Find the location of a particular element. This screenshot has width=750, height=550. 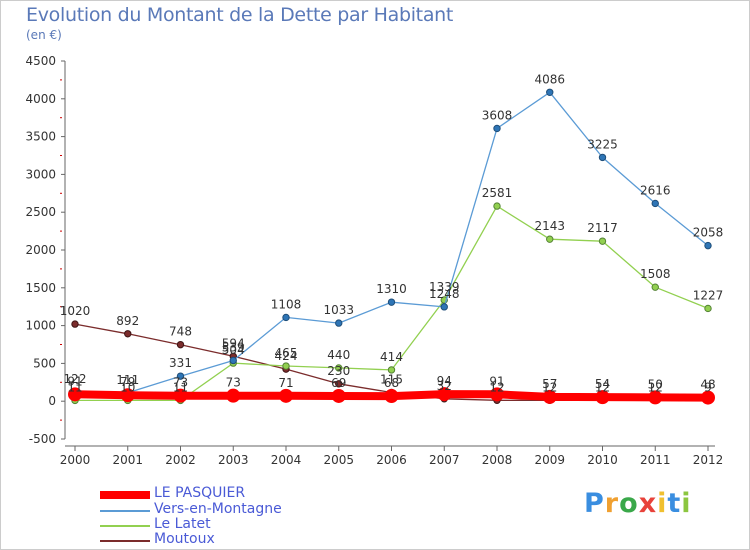

y-tick-label: 1000 is located at coordinates (40, 326).